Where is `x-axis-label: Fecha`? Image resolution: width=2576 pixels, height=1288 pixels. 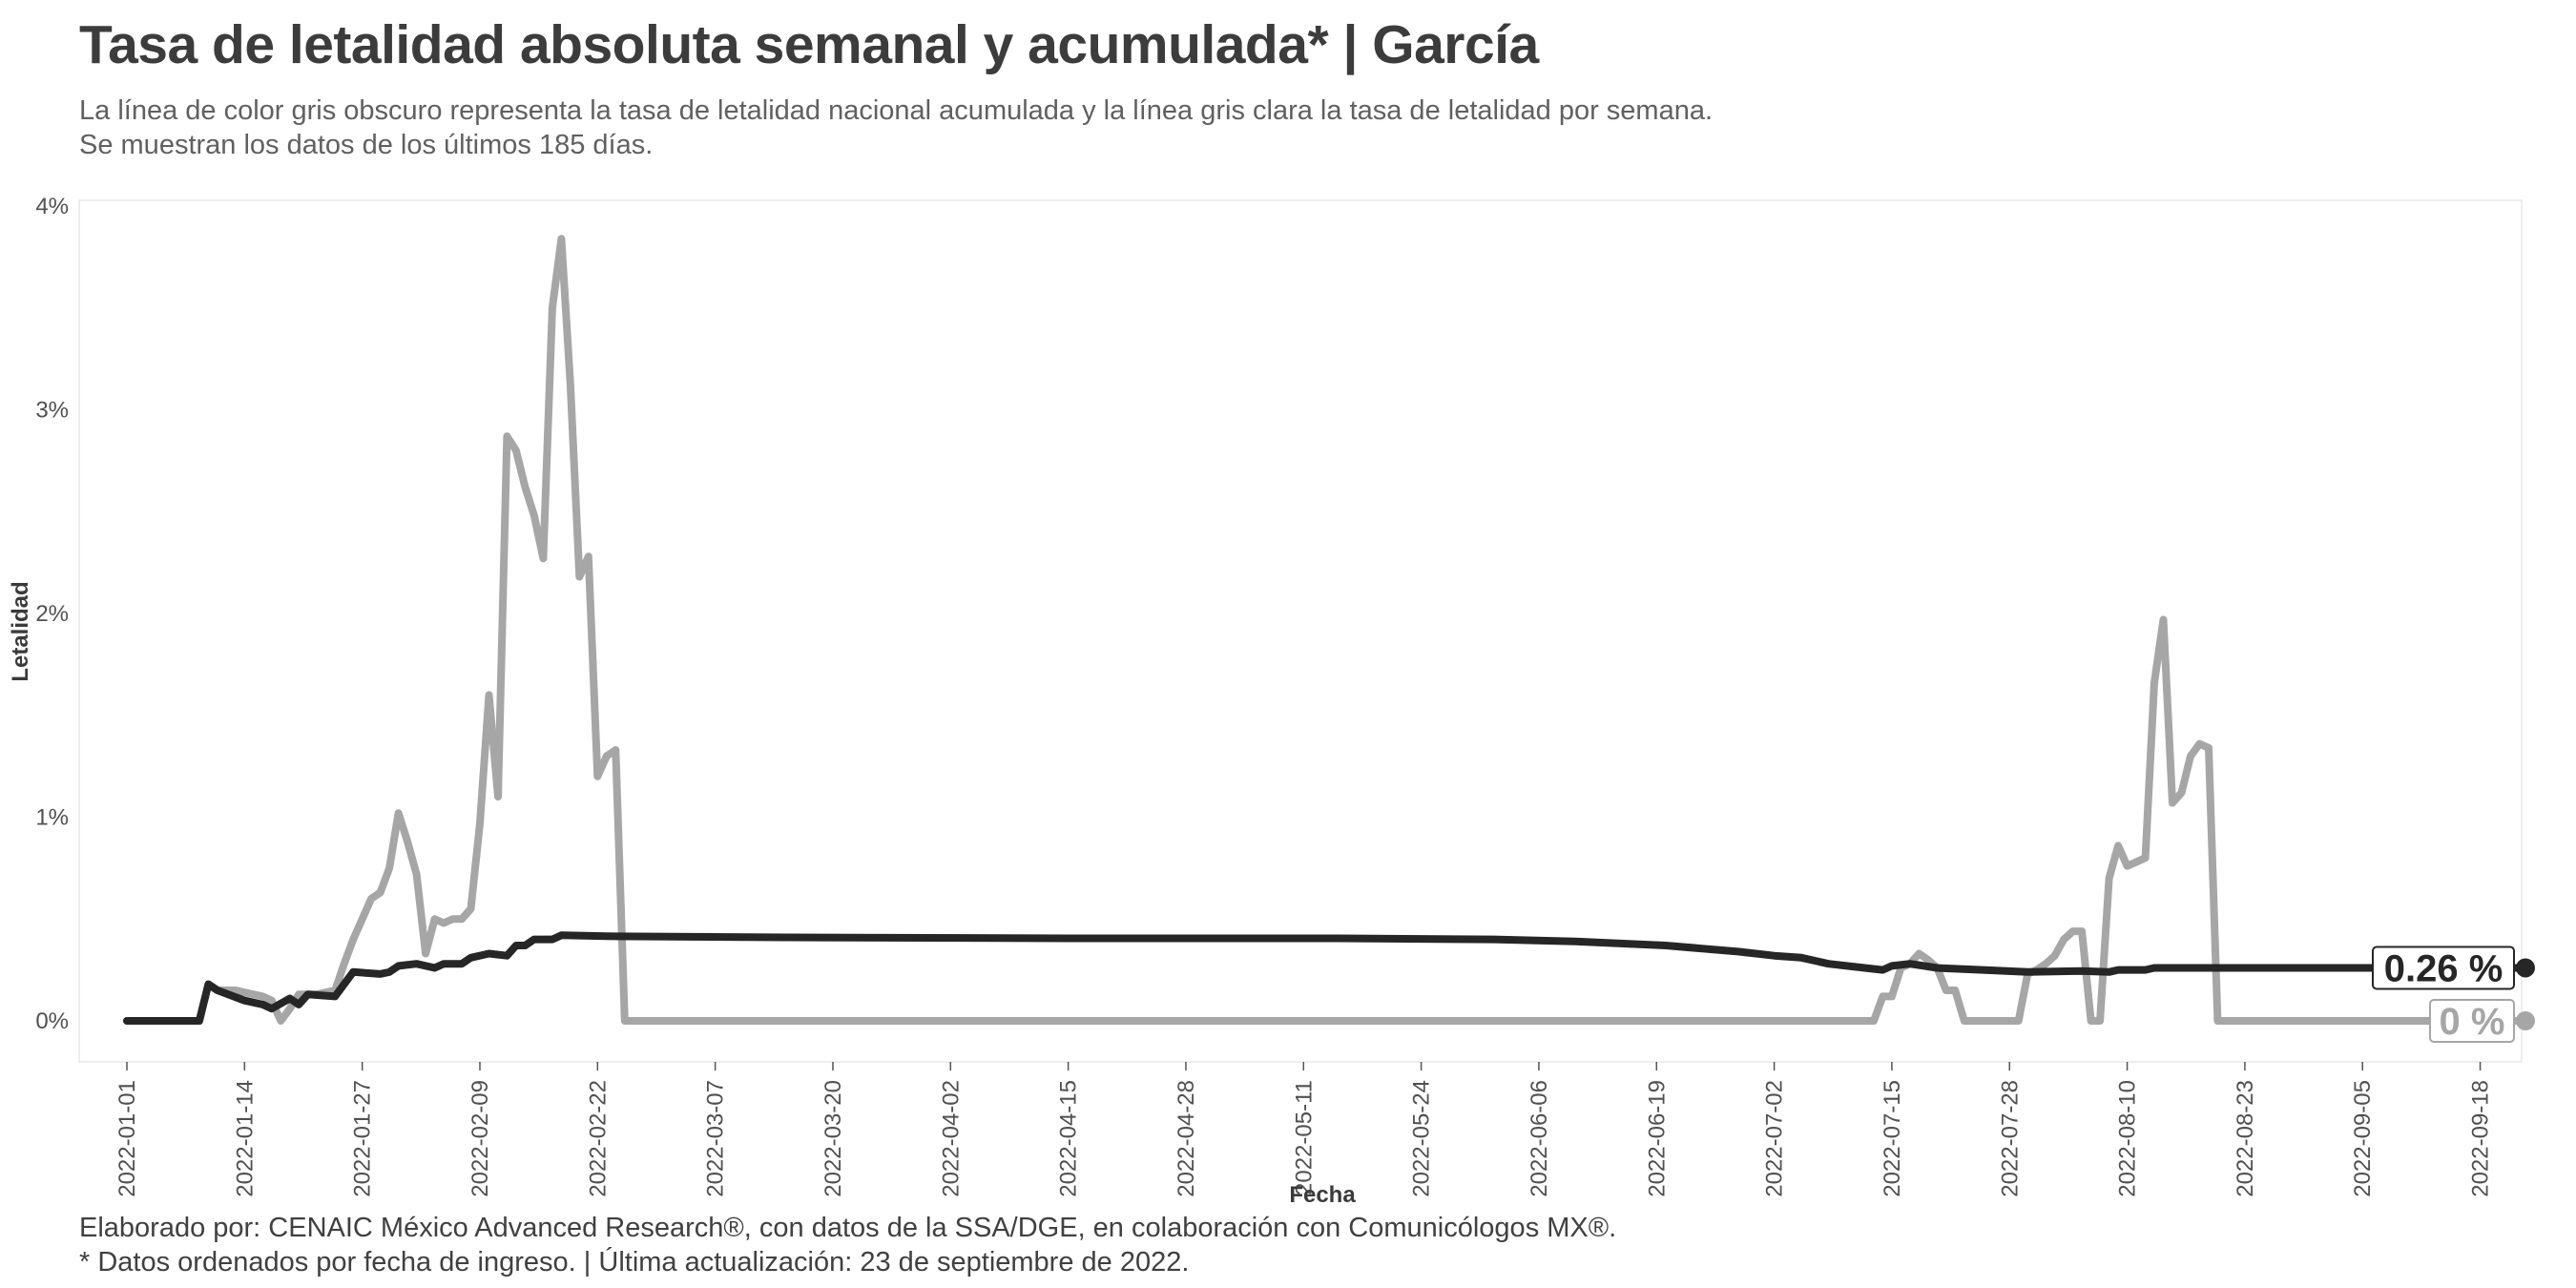
x-axis-label: Fecha is located at coordinates (1322, 1195).